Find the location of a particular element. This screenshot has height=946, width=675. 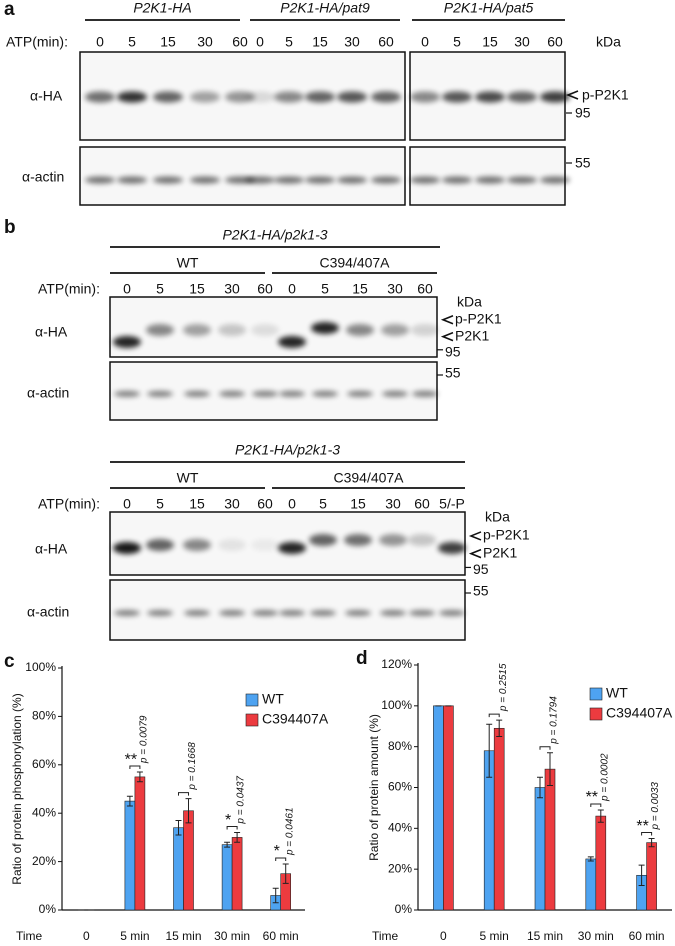

p-value: p = 0.0461 is located at coordinates (289, 831).